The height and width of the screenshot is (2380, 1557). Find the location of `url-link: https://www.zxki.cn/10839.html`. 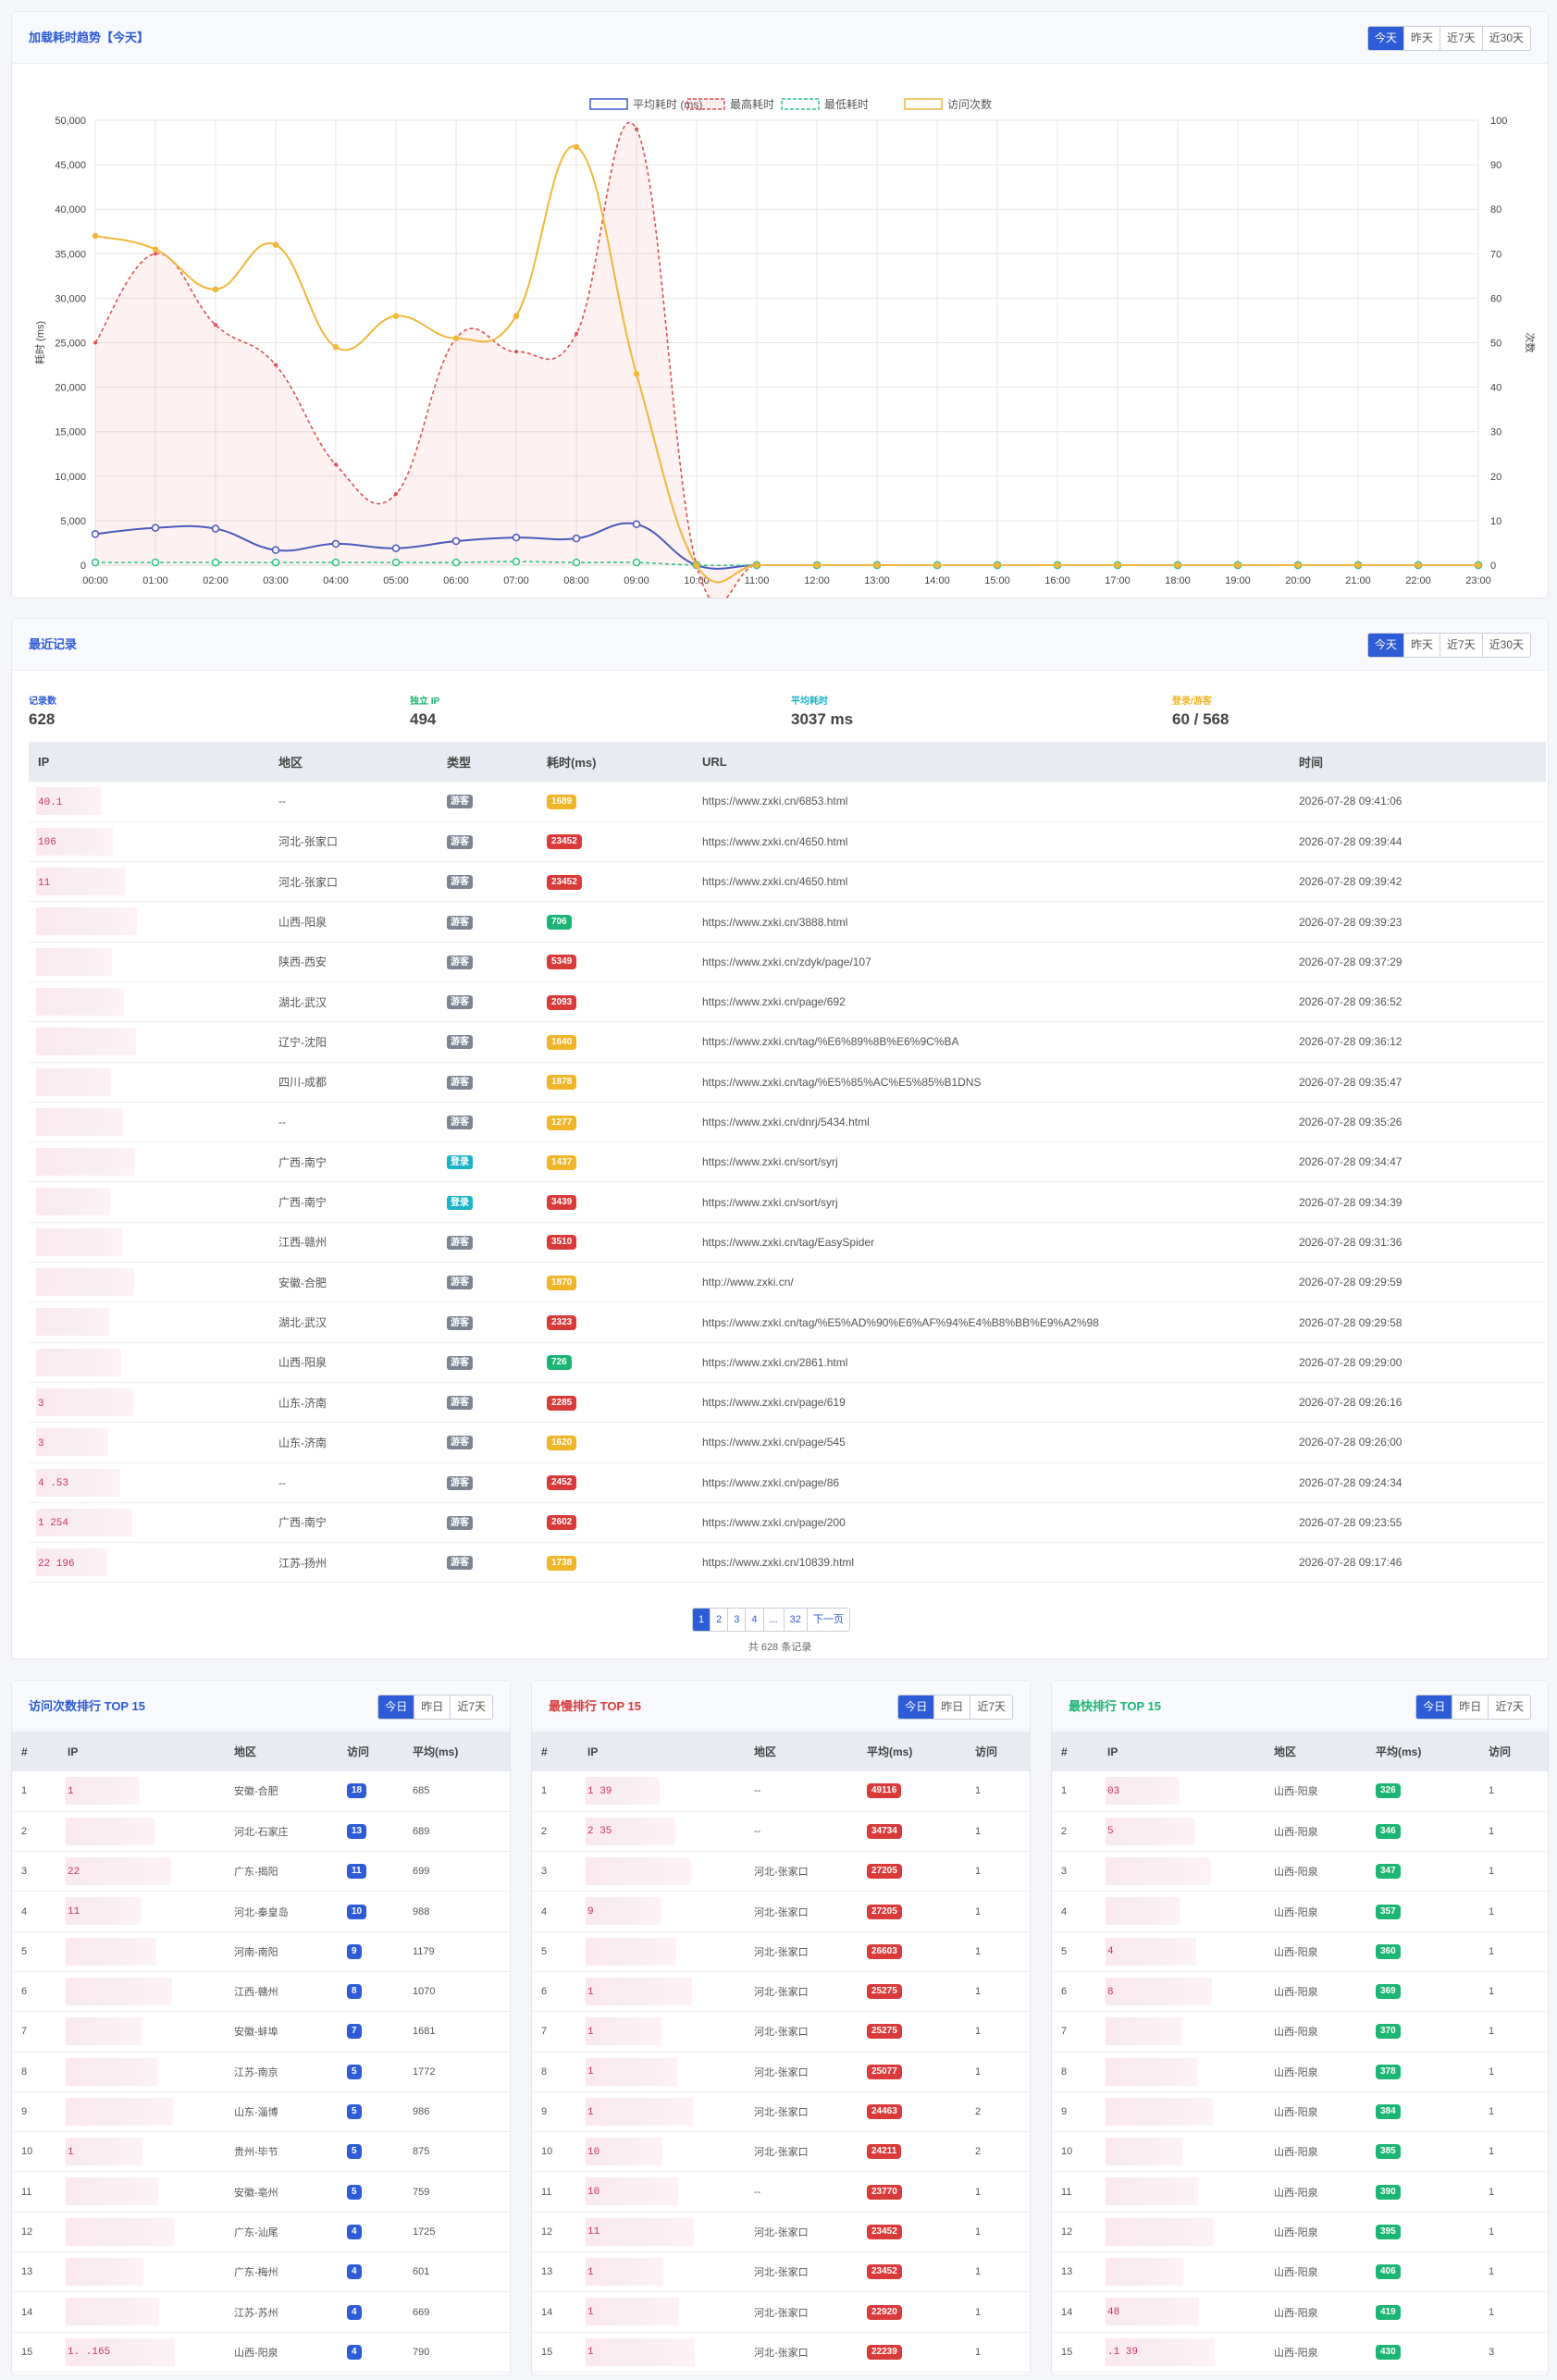

url-link: https://www.zxki.cn/10839.html is located at coordinates (992, 1563).